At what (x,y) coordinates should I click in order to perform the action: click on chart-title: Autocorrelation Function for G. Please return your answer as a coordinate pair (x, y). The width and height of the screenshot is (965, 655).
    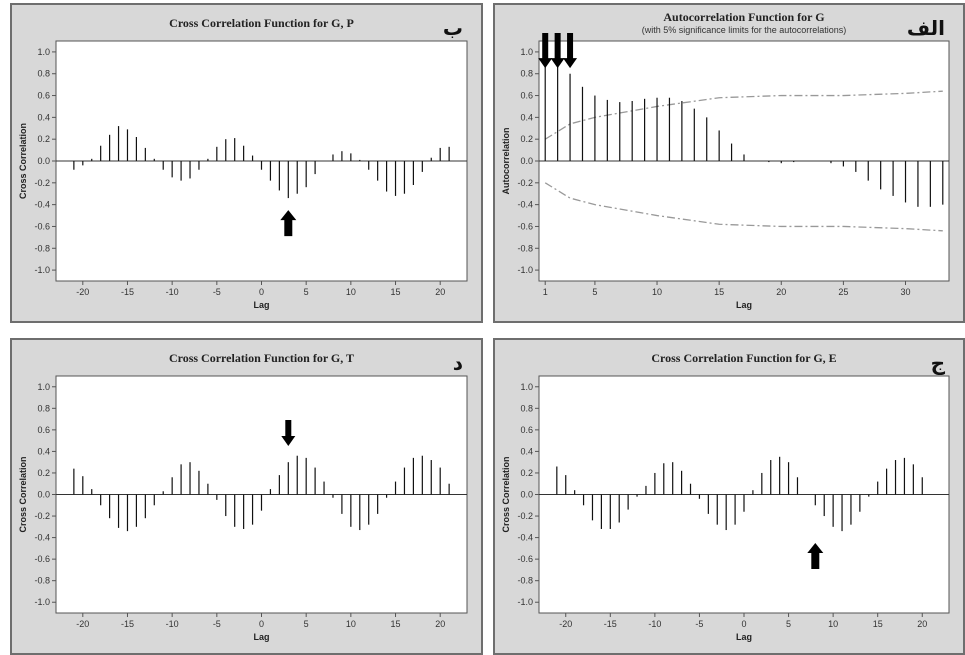
    Looking at the image, I should click on (743, 17).